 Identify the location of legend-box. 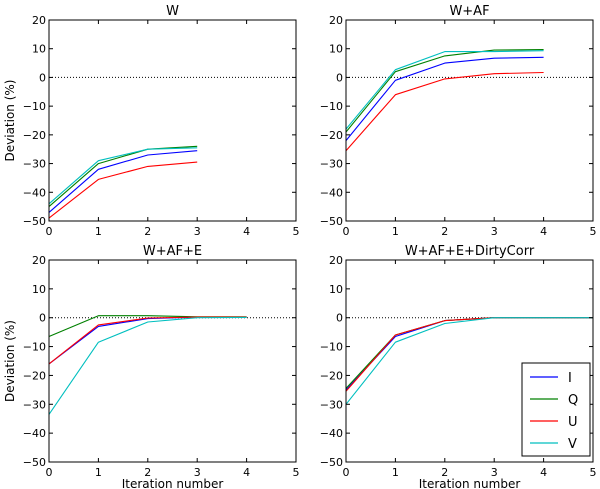
(556, 409).